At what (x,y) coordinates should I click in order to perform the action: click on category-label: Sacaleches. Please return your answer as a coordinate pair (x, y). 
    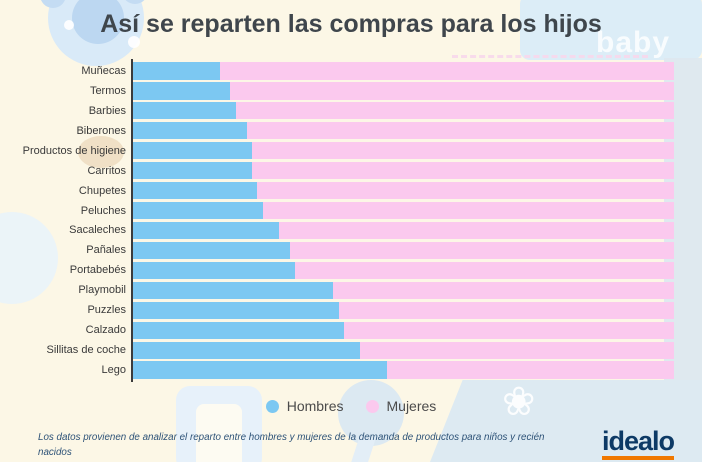
    Looking at the image, I should click on (97, 230).